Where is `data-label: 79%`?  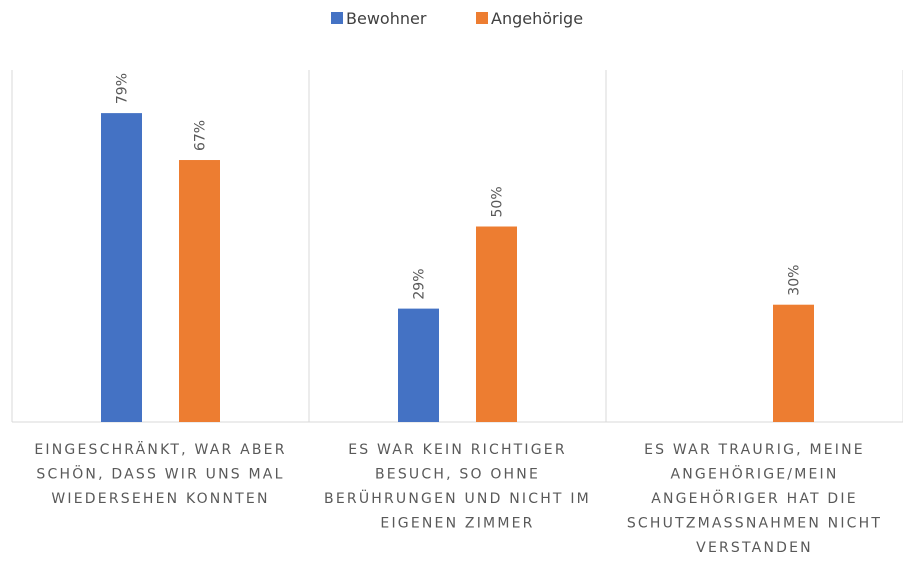 data-label: 79% is located at coordinates (123, 88).